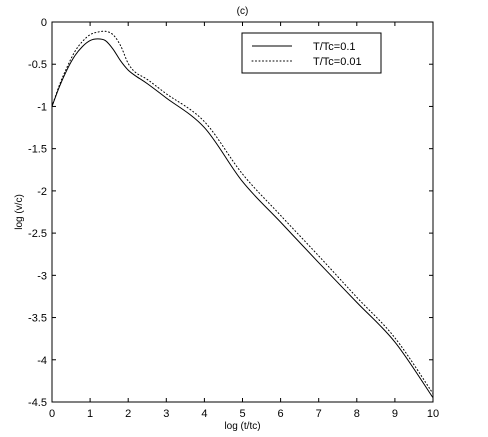 The image size is (488, 437). Describe the element at coordinates (44, 23) in the screenshot. I see `y-tick-label: 0` at that location.